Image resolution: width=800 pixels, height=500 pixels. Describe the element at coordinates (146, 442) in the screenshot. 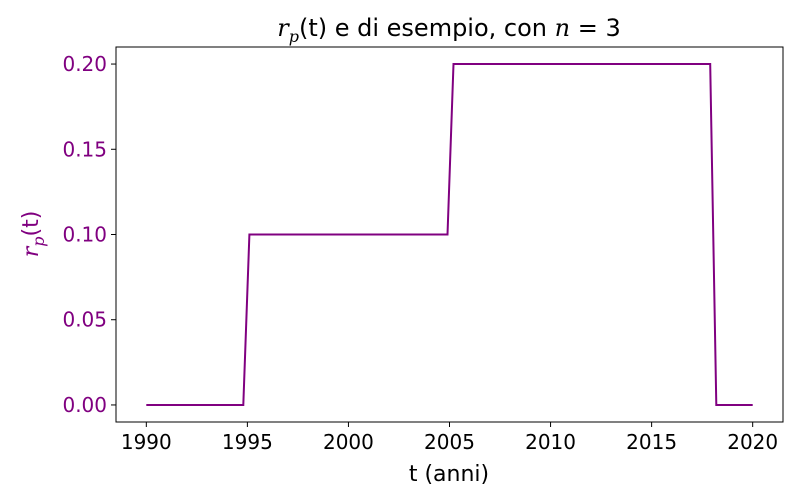

I see `x-tick-label: 1990` at that location.